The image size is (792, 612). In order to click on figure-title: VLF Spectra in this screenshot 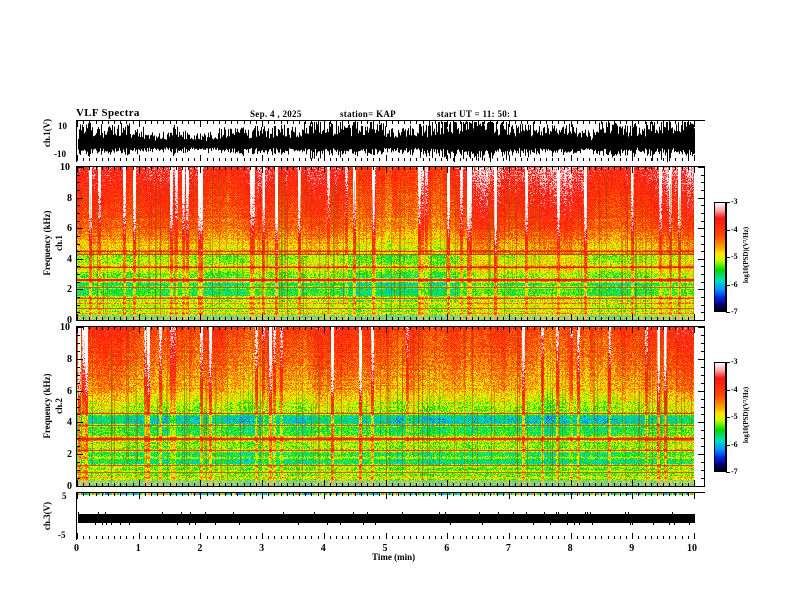, I will do `click(108, 113)`.